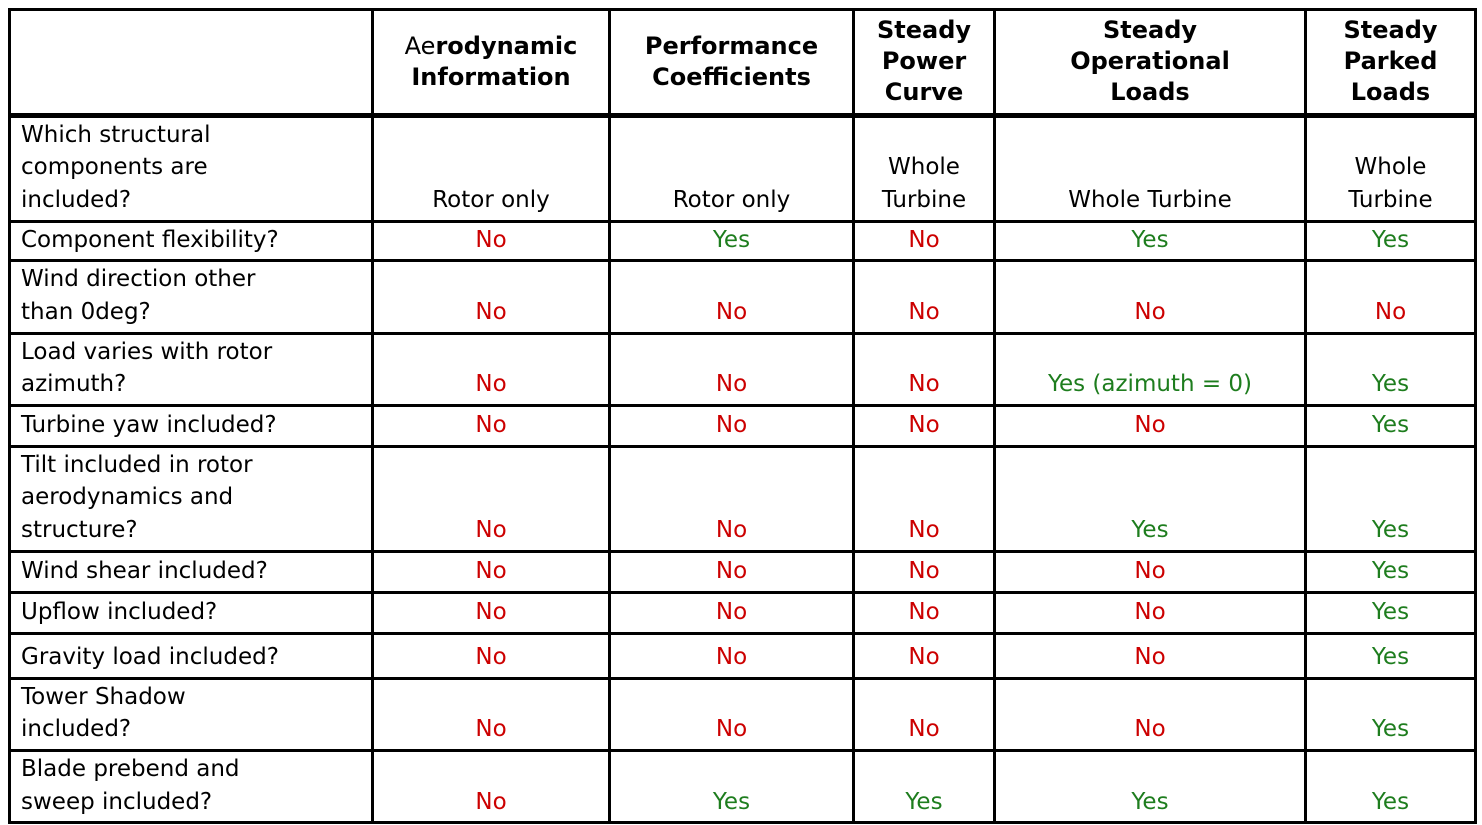 Image resolution: width=1482 pixels, height=825 pixels. I want to click on header-text-bold-part: rodynamic Information, so click(494, 61).